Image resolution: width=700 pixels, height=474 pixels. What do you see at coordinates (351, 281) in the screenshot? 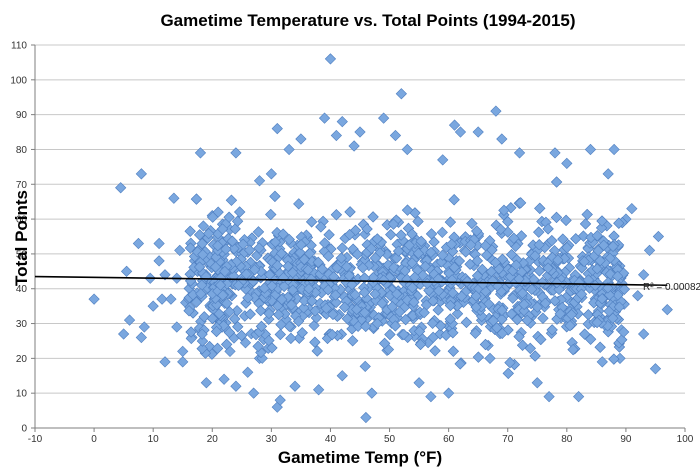
I see `trendline` at bounding box center [351, 281].